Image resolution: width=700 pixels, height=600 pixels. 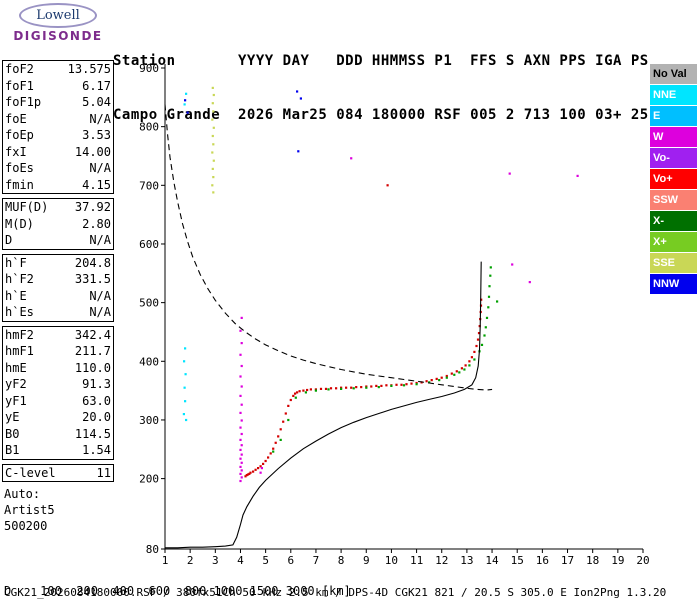 I want to click on svg-text: 6, so click(x=290, y=560).